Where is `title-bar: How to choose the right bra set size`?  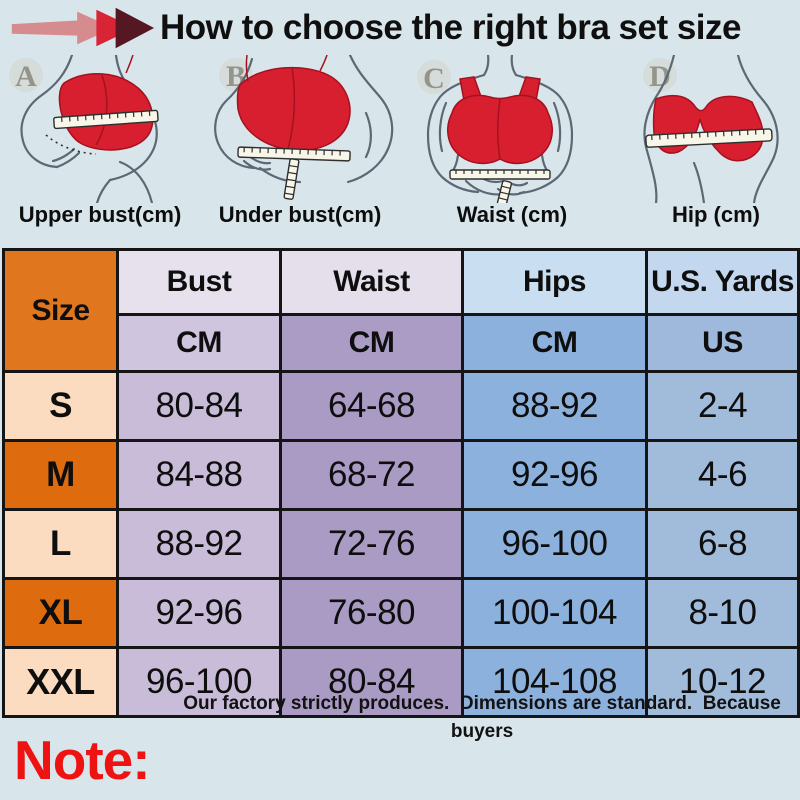 title-bar: How to choose the right bra set size is located at coordinates (400, 27).